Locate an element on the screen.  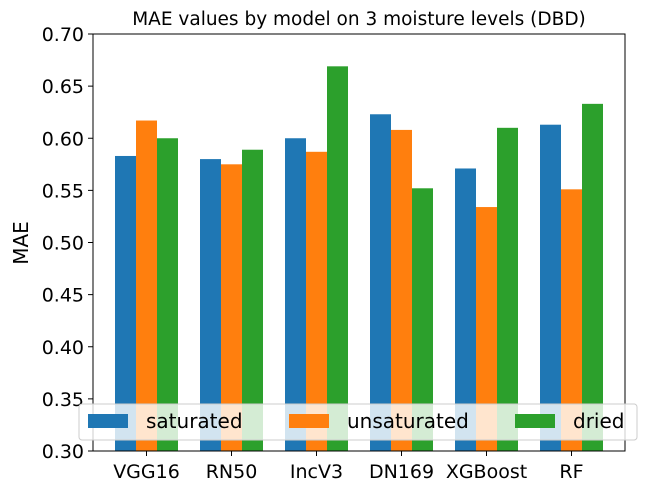
legend-label-dried: dried is located at coordinates (598, 421).